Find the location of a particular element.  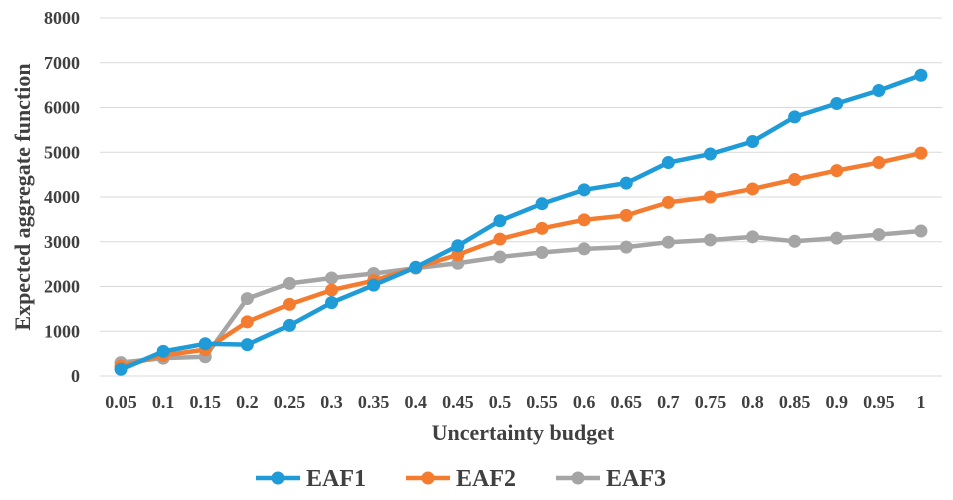

y-tick-label: 1000 is located at coordinates (62, 331).